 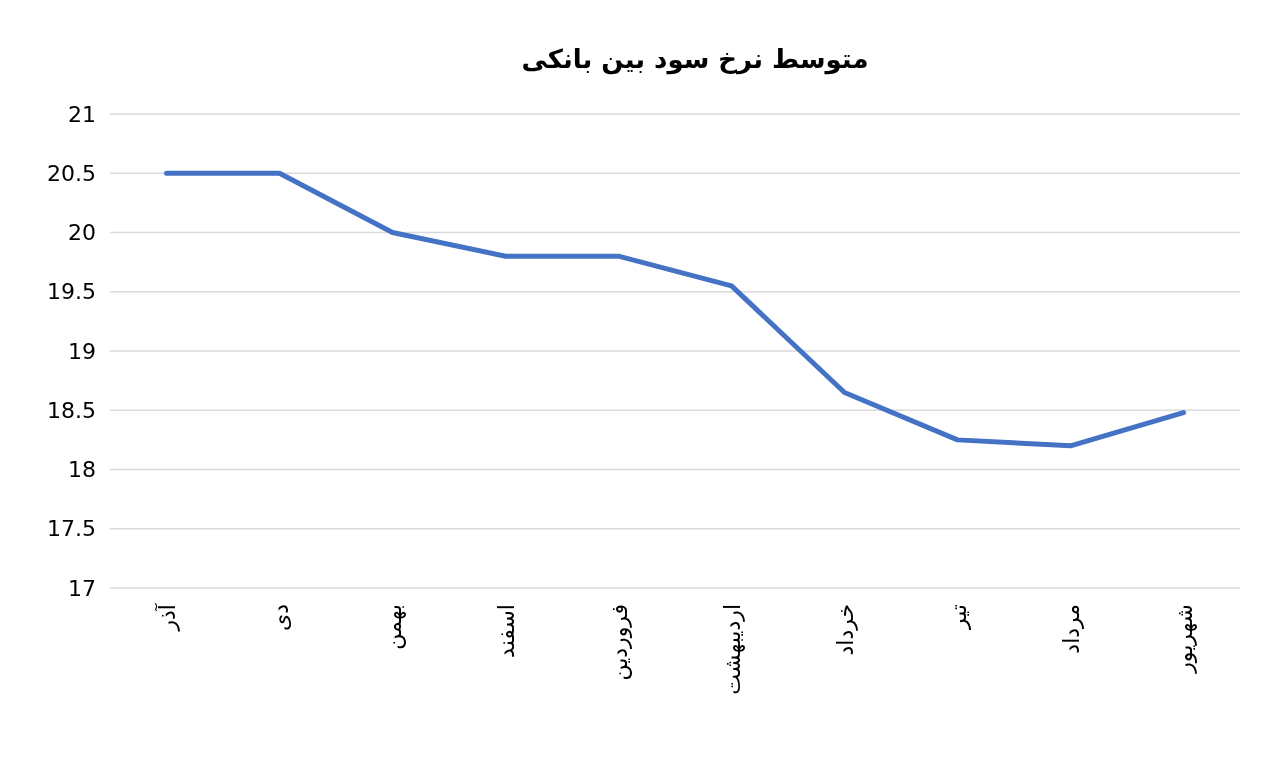 I want to click on x-tick-label: اسفند, so click(x=506, y=631).